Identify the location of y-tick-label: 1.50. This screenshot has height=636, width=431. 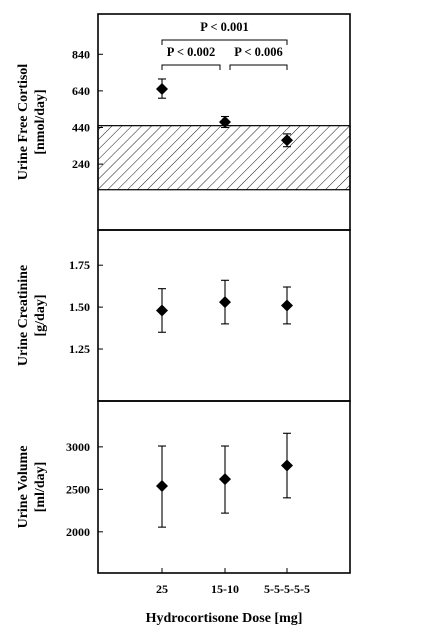
(79, 307).